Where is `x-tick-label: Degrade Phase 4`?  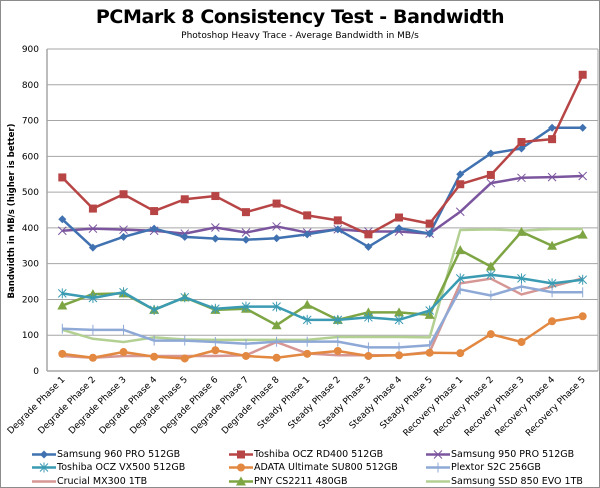
x-tick-label: Degrade Phase 4 is located at coordinates (129, 406).